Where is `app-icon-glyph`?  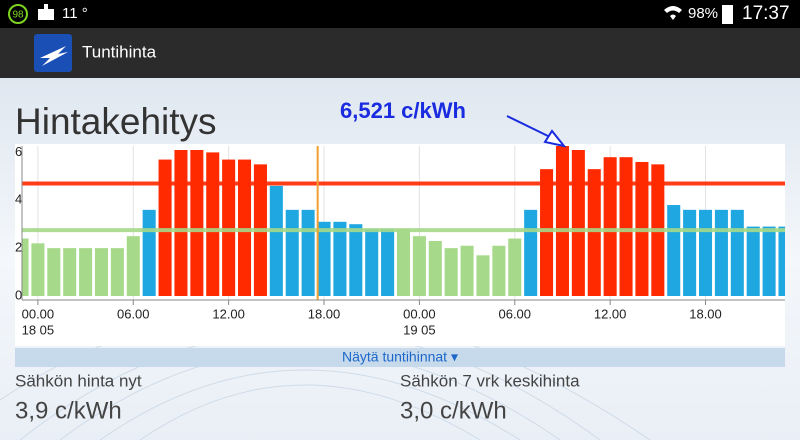
app-icon-glyph is located at coordinates (54, 56).